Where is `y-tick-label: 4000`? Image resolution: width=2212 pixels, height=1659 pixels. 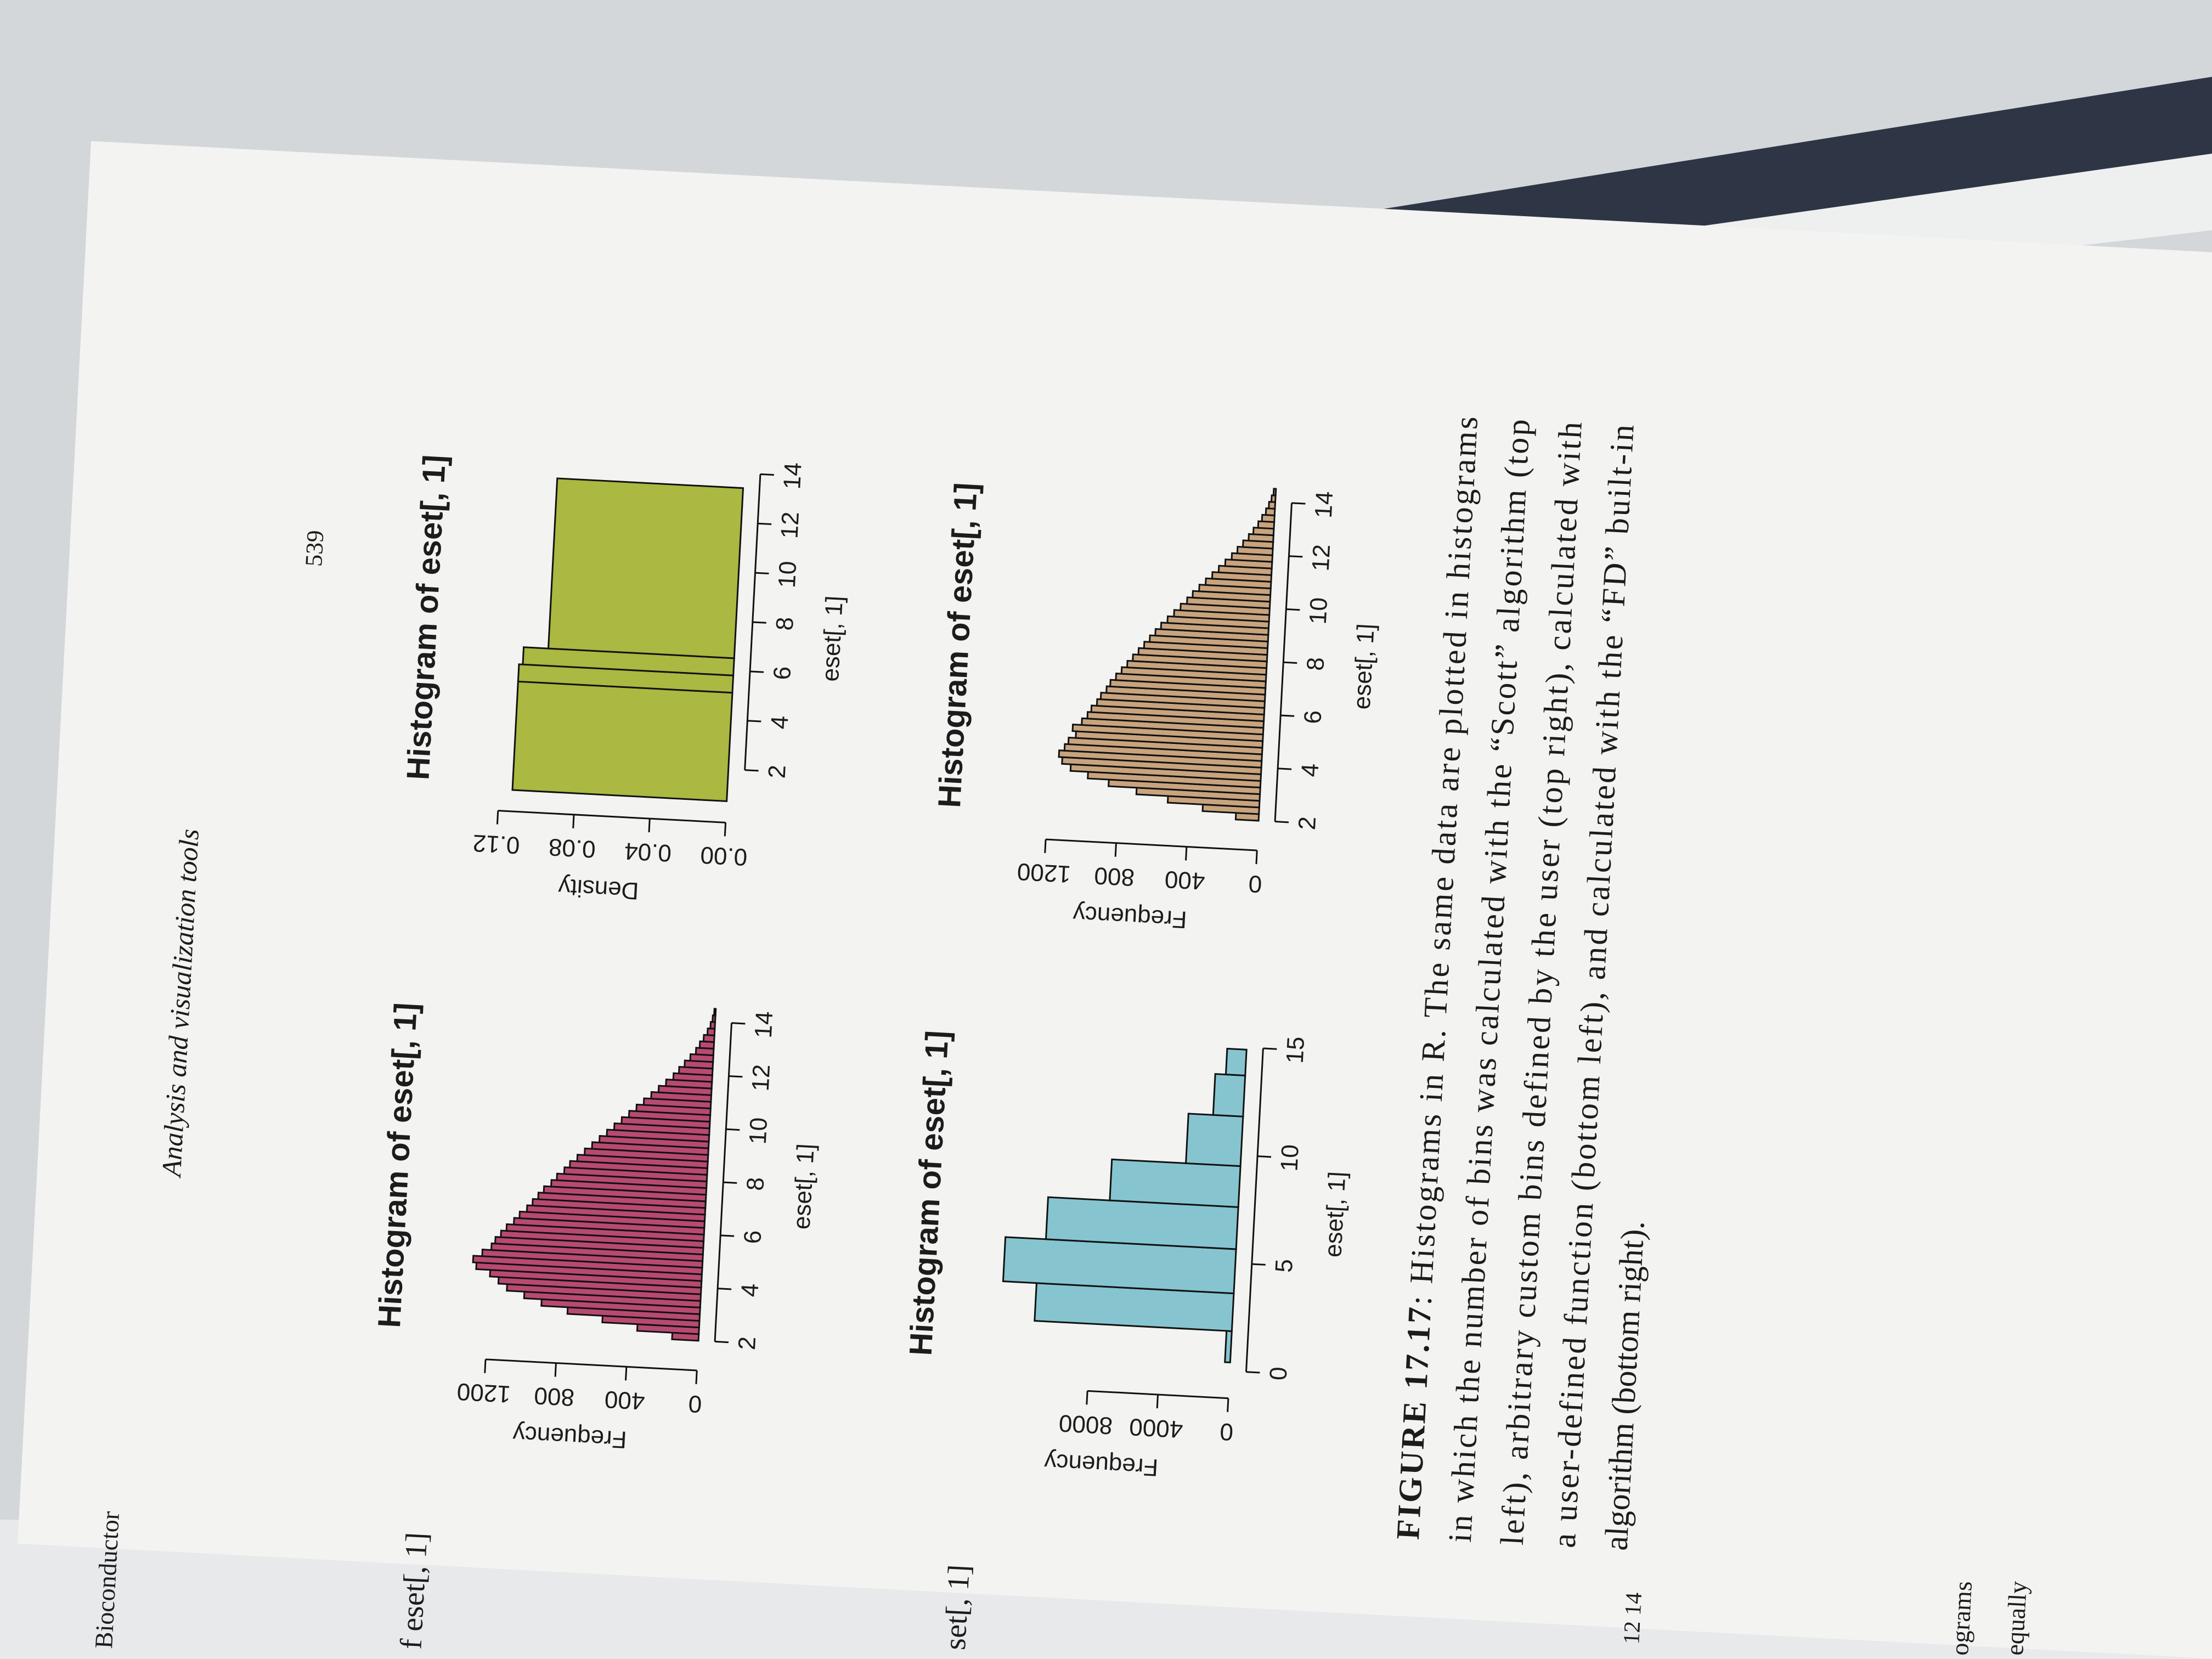
y-tick-label: 4000 is located at coordinates (1156, 1428).